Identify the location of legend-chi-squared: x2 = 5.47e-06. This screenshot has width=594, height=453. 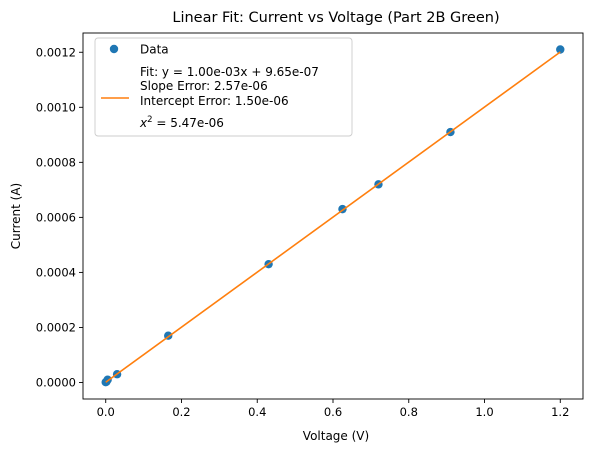
(181, 122).